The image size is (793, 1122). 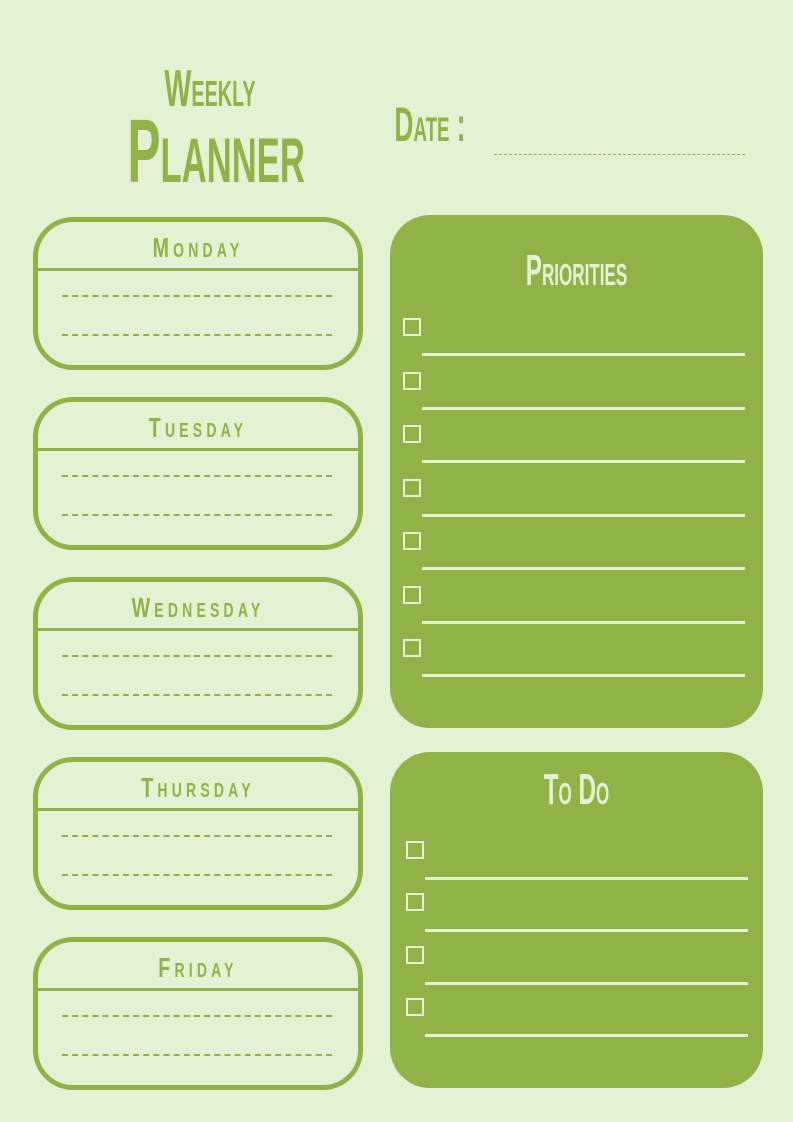 What do you see at coordinates (430, 125) in the screenshot?
I see `date-label: Date :` at bounding box center [430, 125].